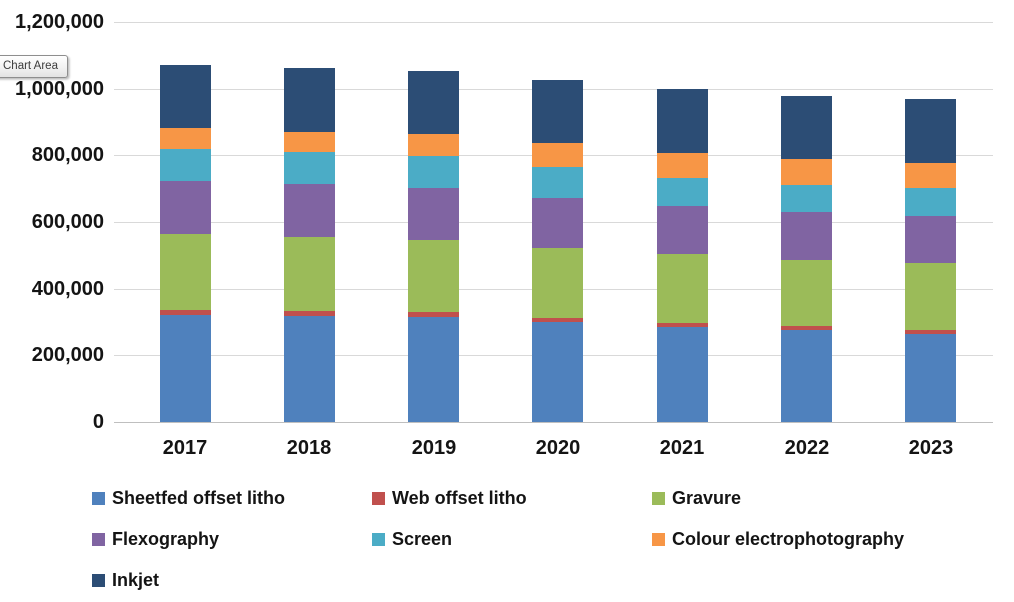 This screenshot has width=1014, height=602. What do you see at coordinates (59, 89) in the screenshot?
I see `y-axis-tick-label: 1,000,000` at bounding box center [59, 89].